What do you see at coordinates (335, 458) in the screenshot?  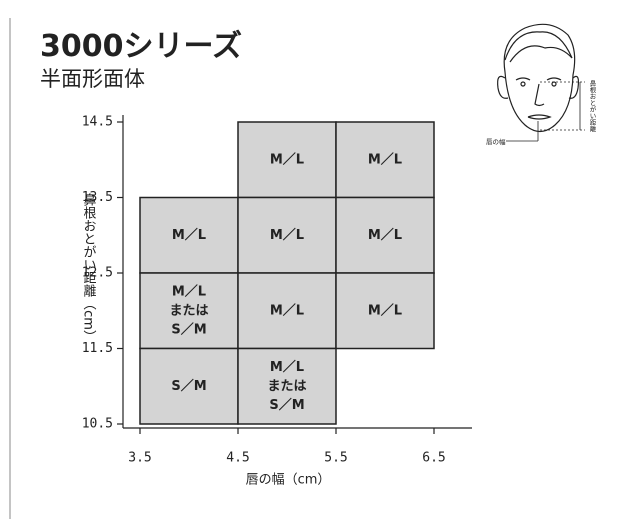 I see `x-tick-label: 5.5` at bounding box center [335, 458].